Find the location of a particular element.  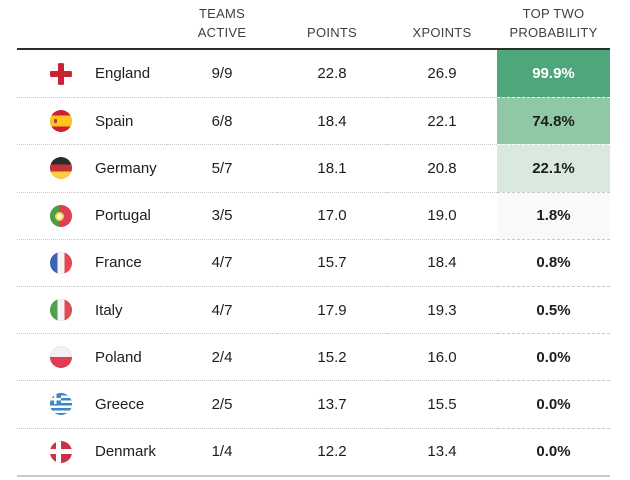

denmark-flag-icon is located at coordinates (61, 451).